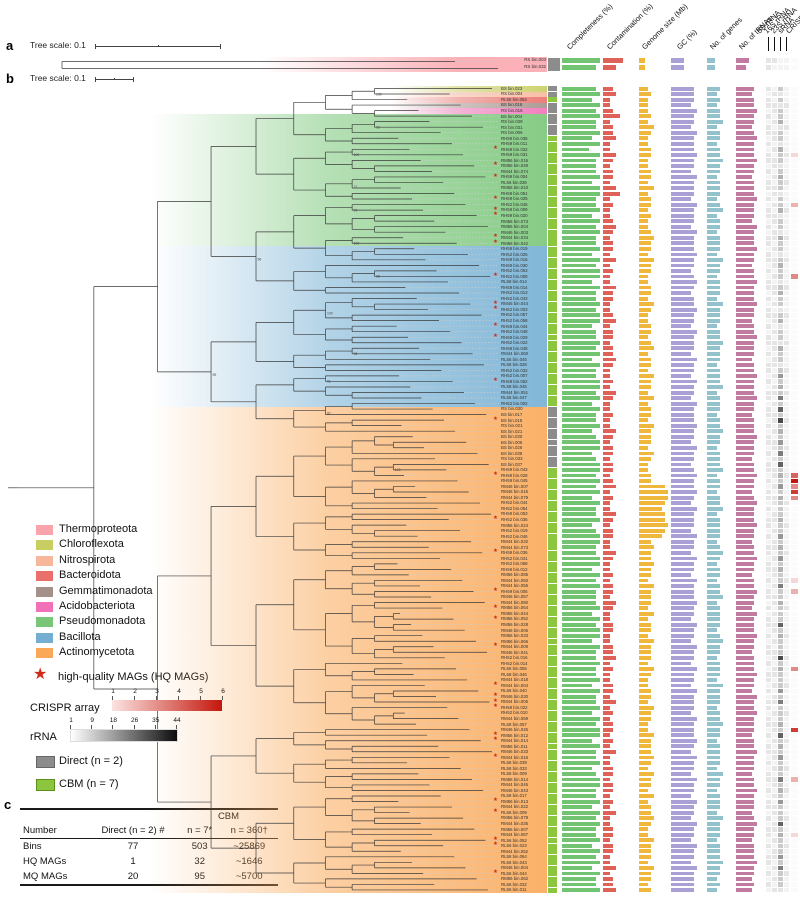  What do you see at coordinates (786, 44) in the screenshot?
I see `header-tick-line` at bounding box center [786, 44].